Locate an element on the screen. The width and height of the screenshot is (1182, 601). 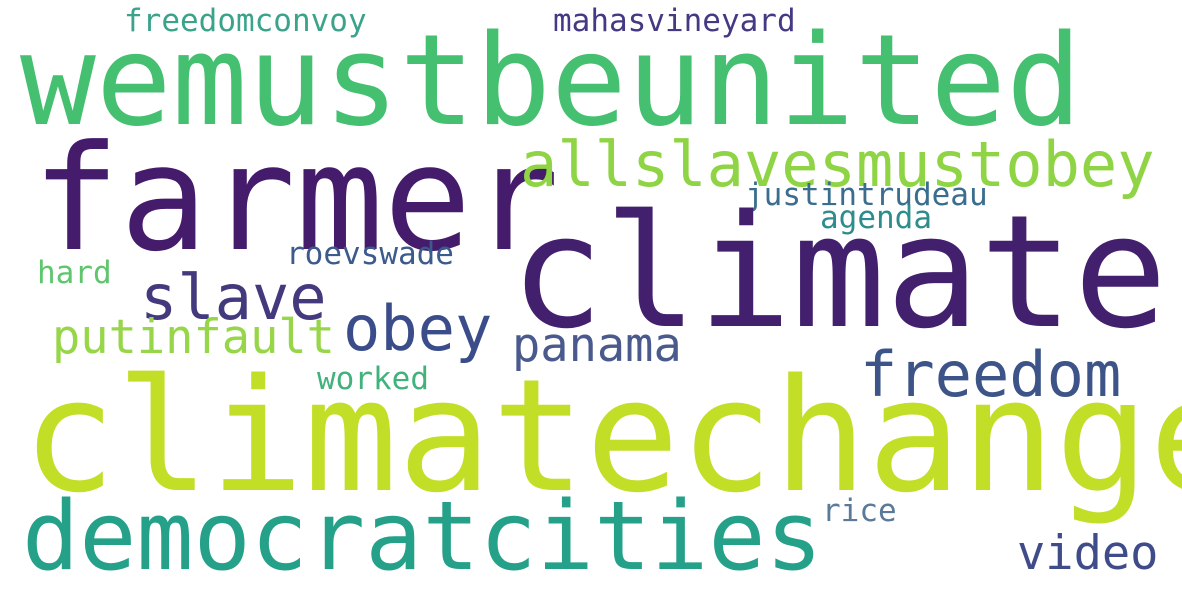
word-justintrudeau: justintrudeau is located at coordinates (866, 195).